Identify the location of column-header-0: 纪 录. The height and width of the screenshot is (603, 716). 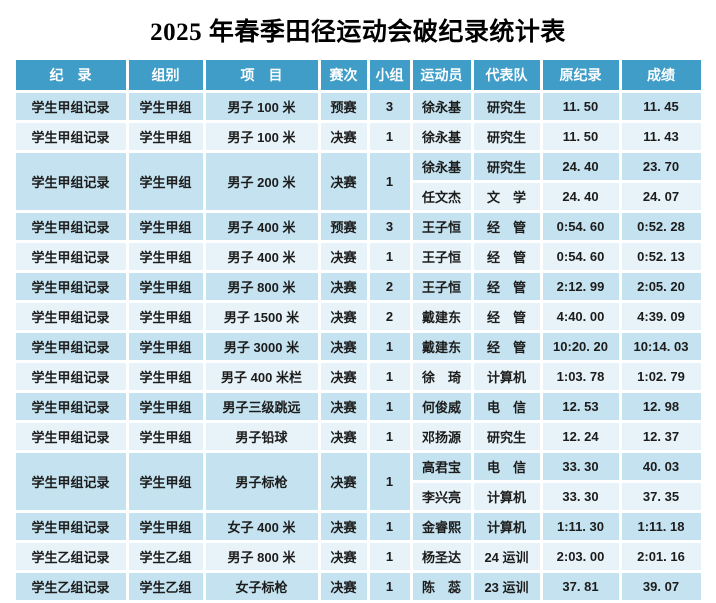
(70, 75).